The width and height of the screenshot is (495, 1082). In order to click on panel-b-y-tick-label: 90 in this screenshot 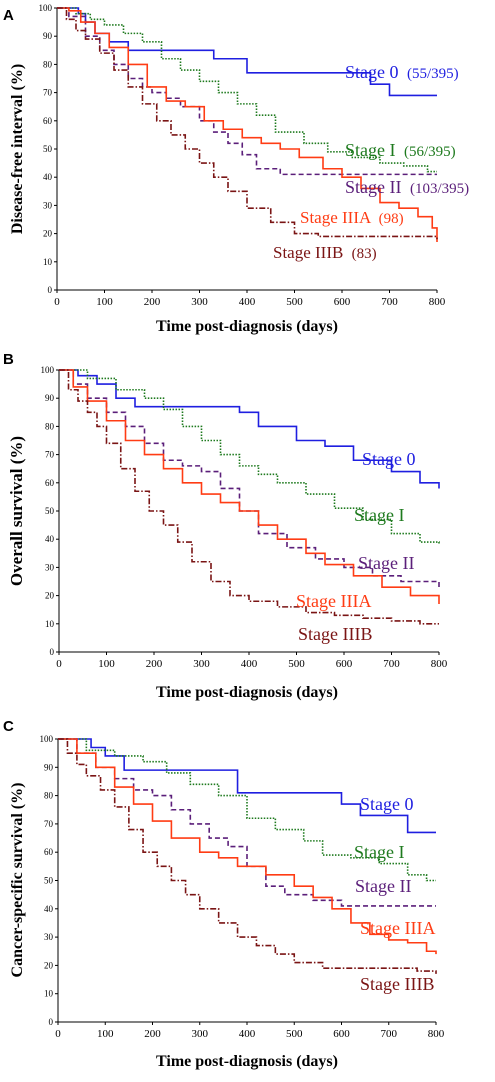, I will do `click(50, 398)`.